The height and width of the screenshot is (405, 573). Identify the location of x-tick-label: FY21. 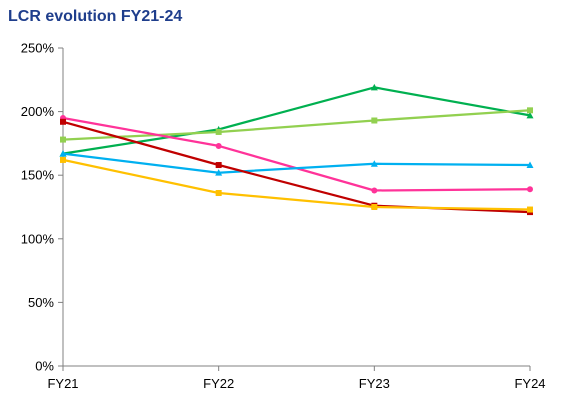
(62, 383).